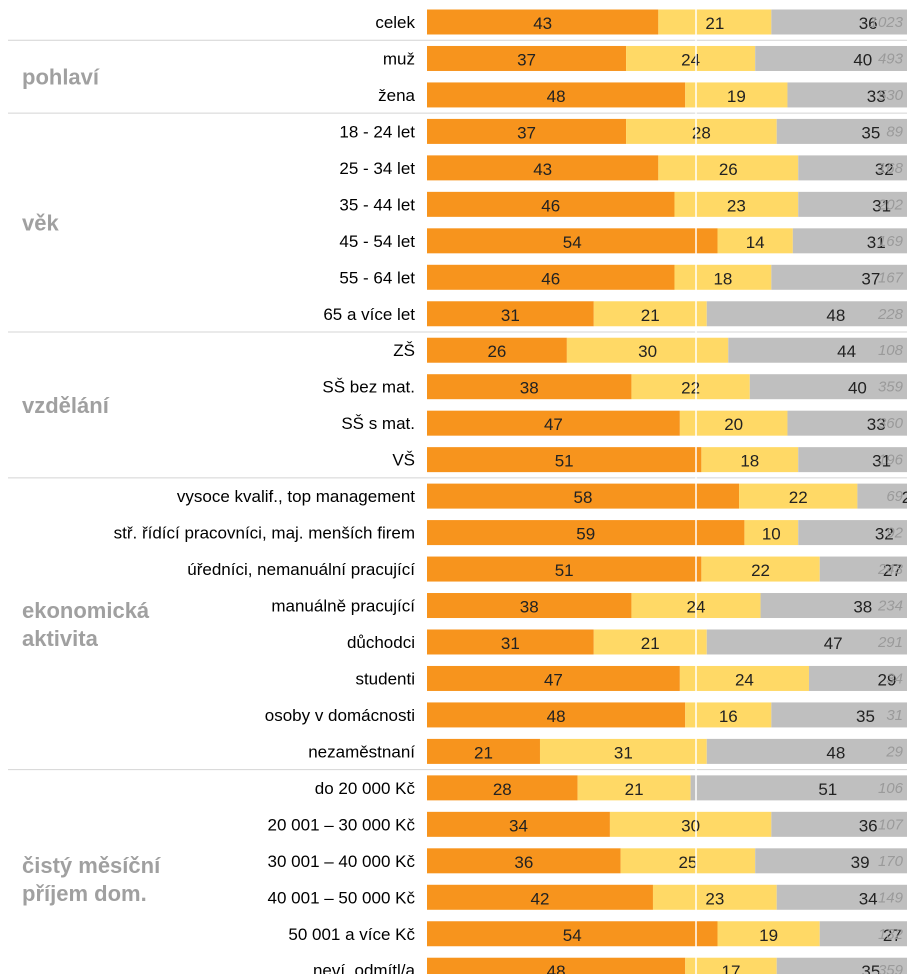 Image resolution: width=907 pixels, height=974 pixels. Describe the element at coordinates (890, 642) in the screenshot. I see `sample-size-label: 291` at that location.